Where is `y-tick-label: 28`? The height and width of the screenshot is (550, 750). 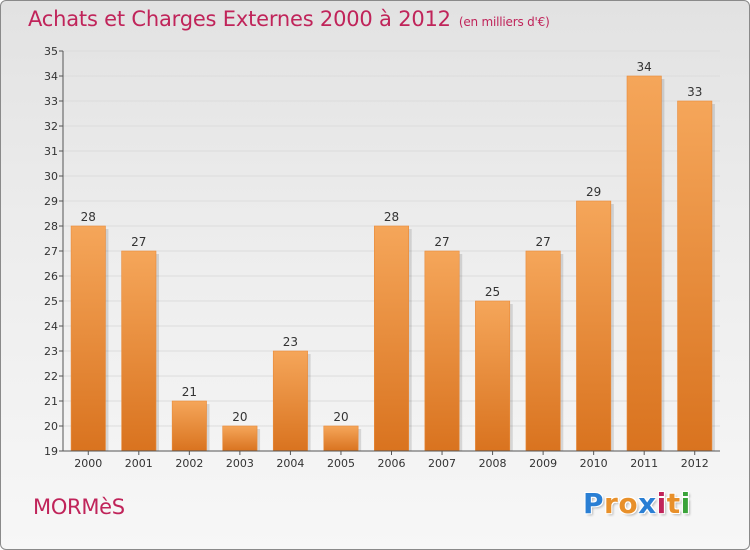
y-tick-label: 28 is located at coordinates (51, 226).